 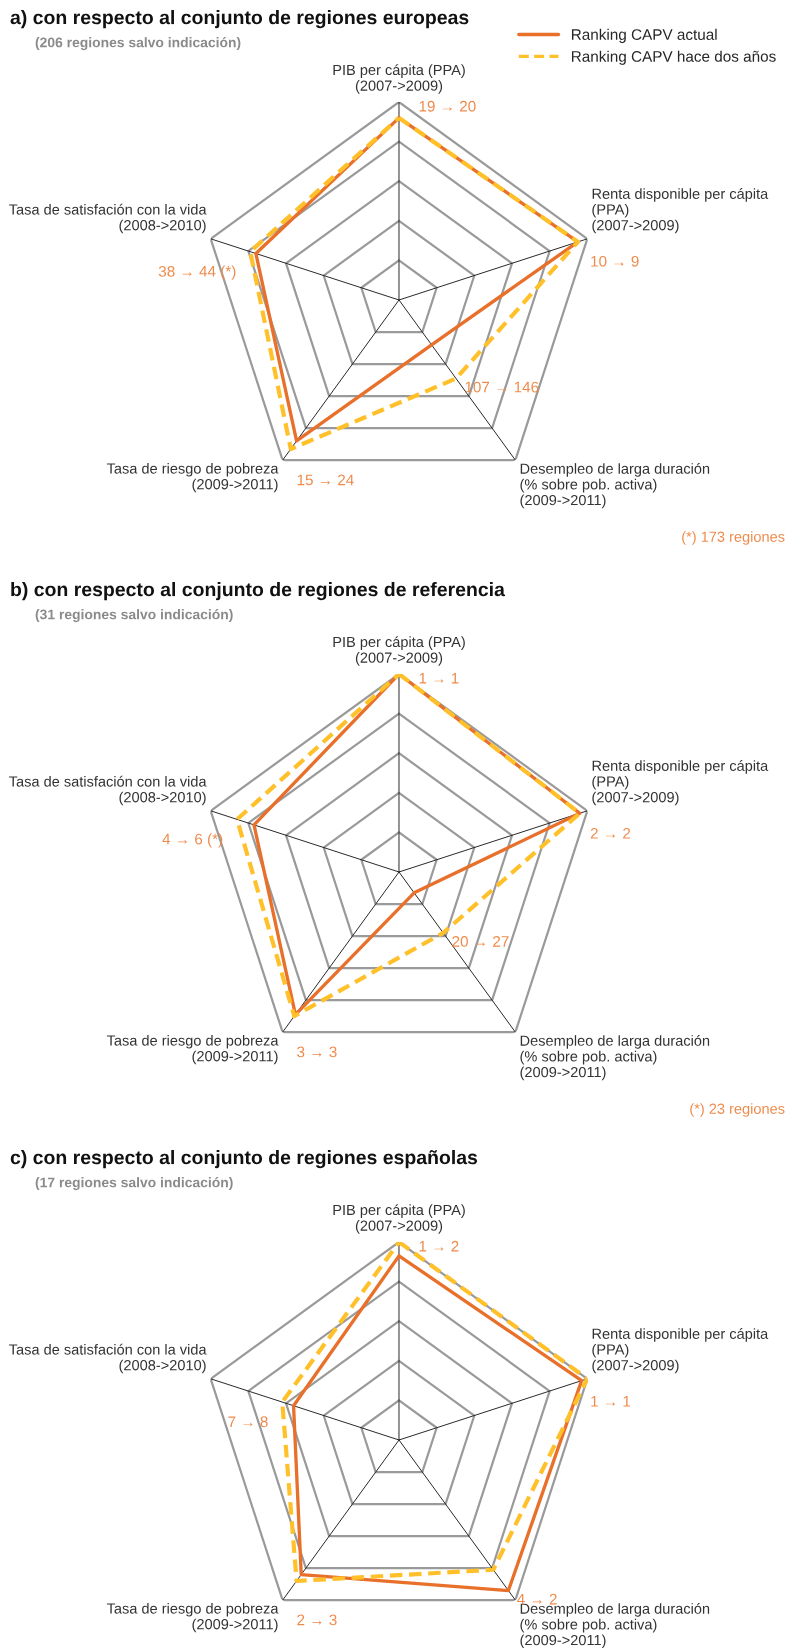 I want to click on text: 38 → 44 (*), so click(x=197, y=272).